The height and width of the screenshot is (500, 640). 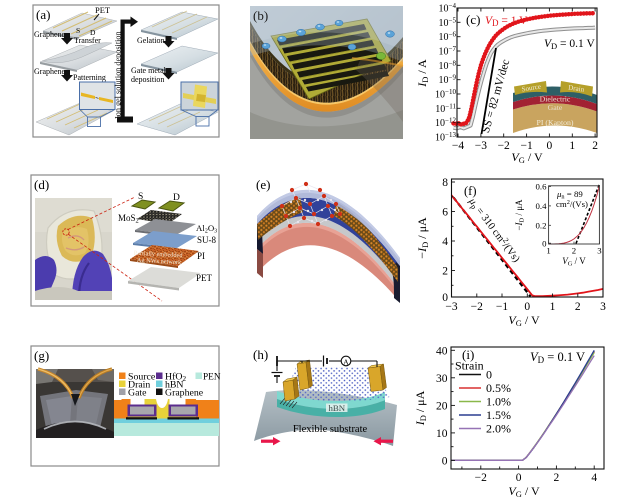 I want to click on svg-text: (e), so click(x=263, y=184).